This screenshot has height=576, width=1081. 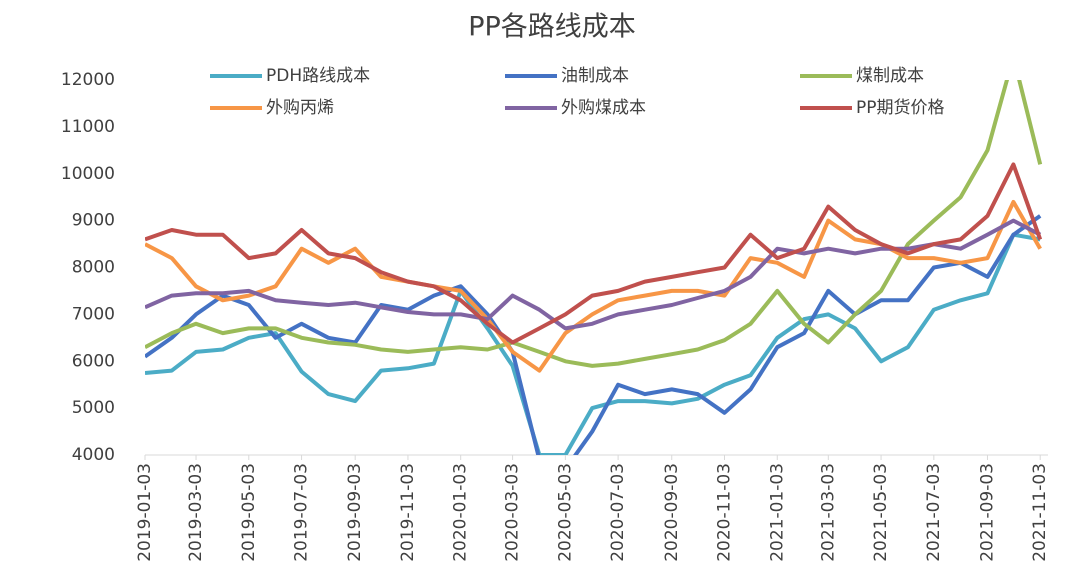 I want to click on y-tick-label: 5000, so click(x=93, y=408).